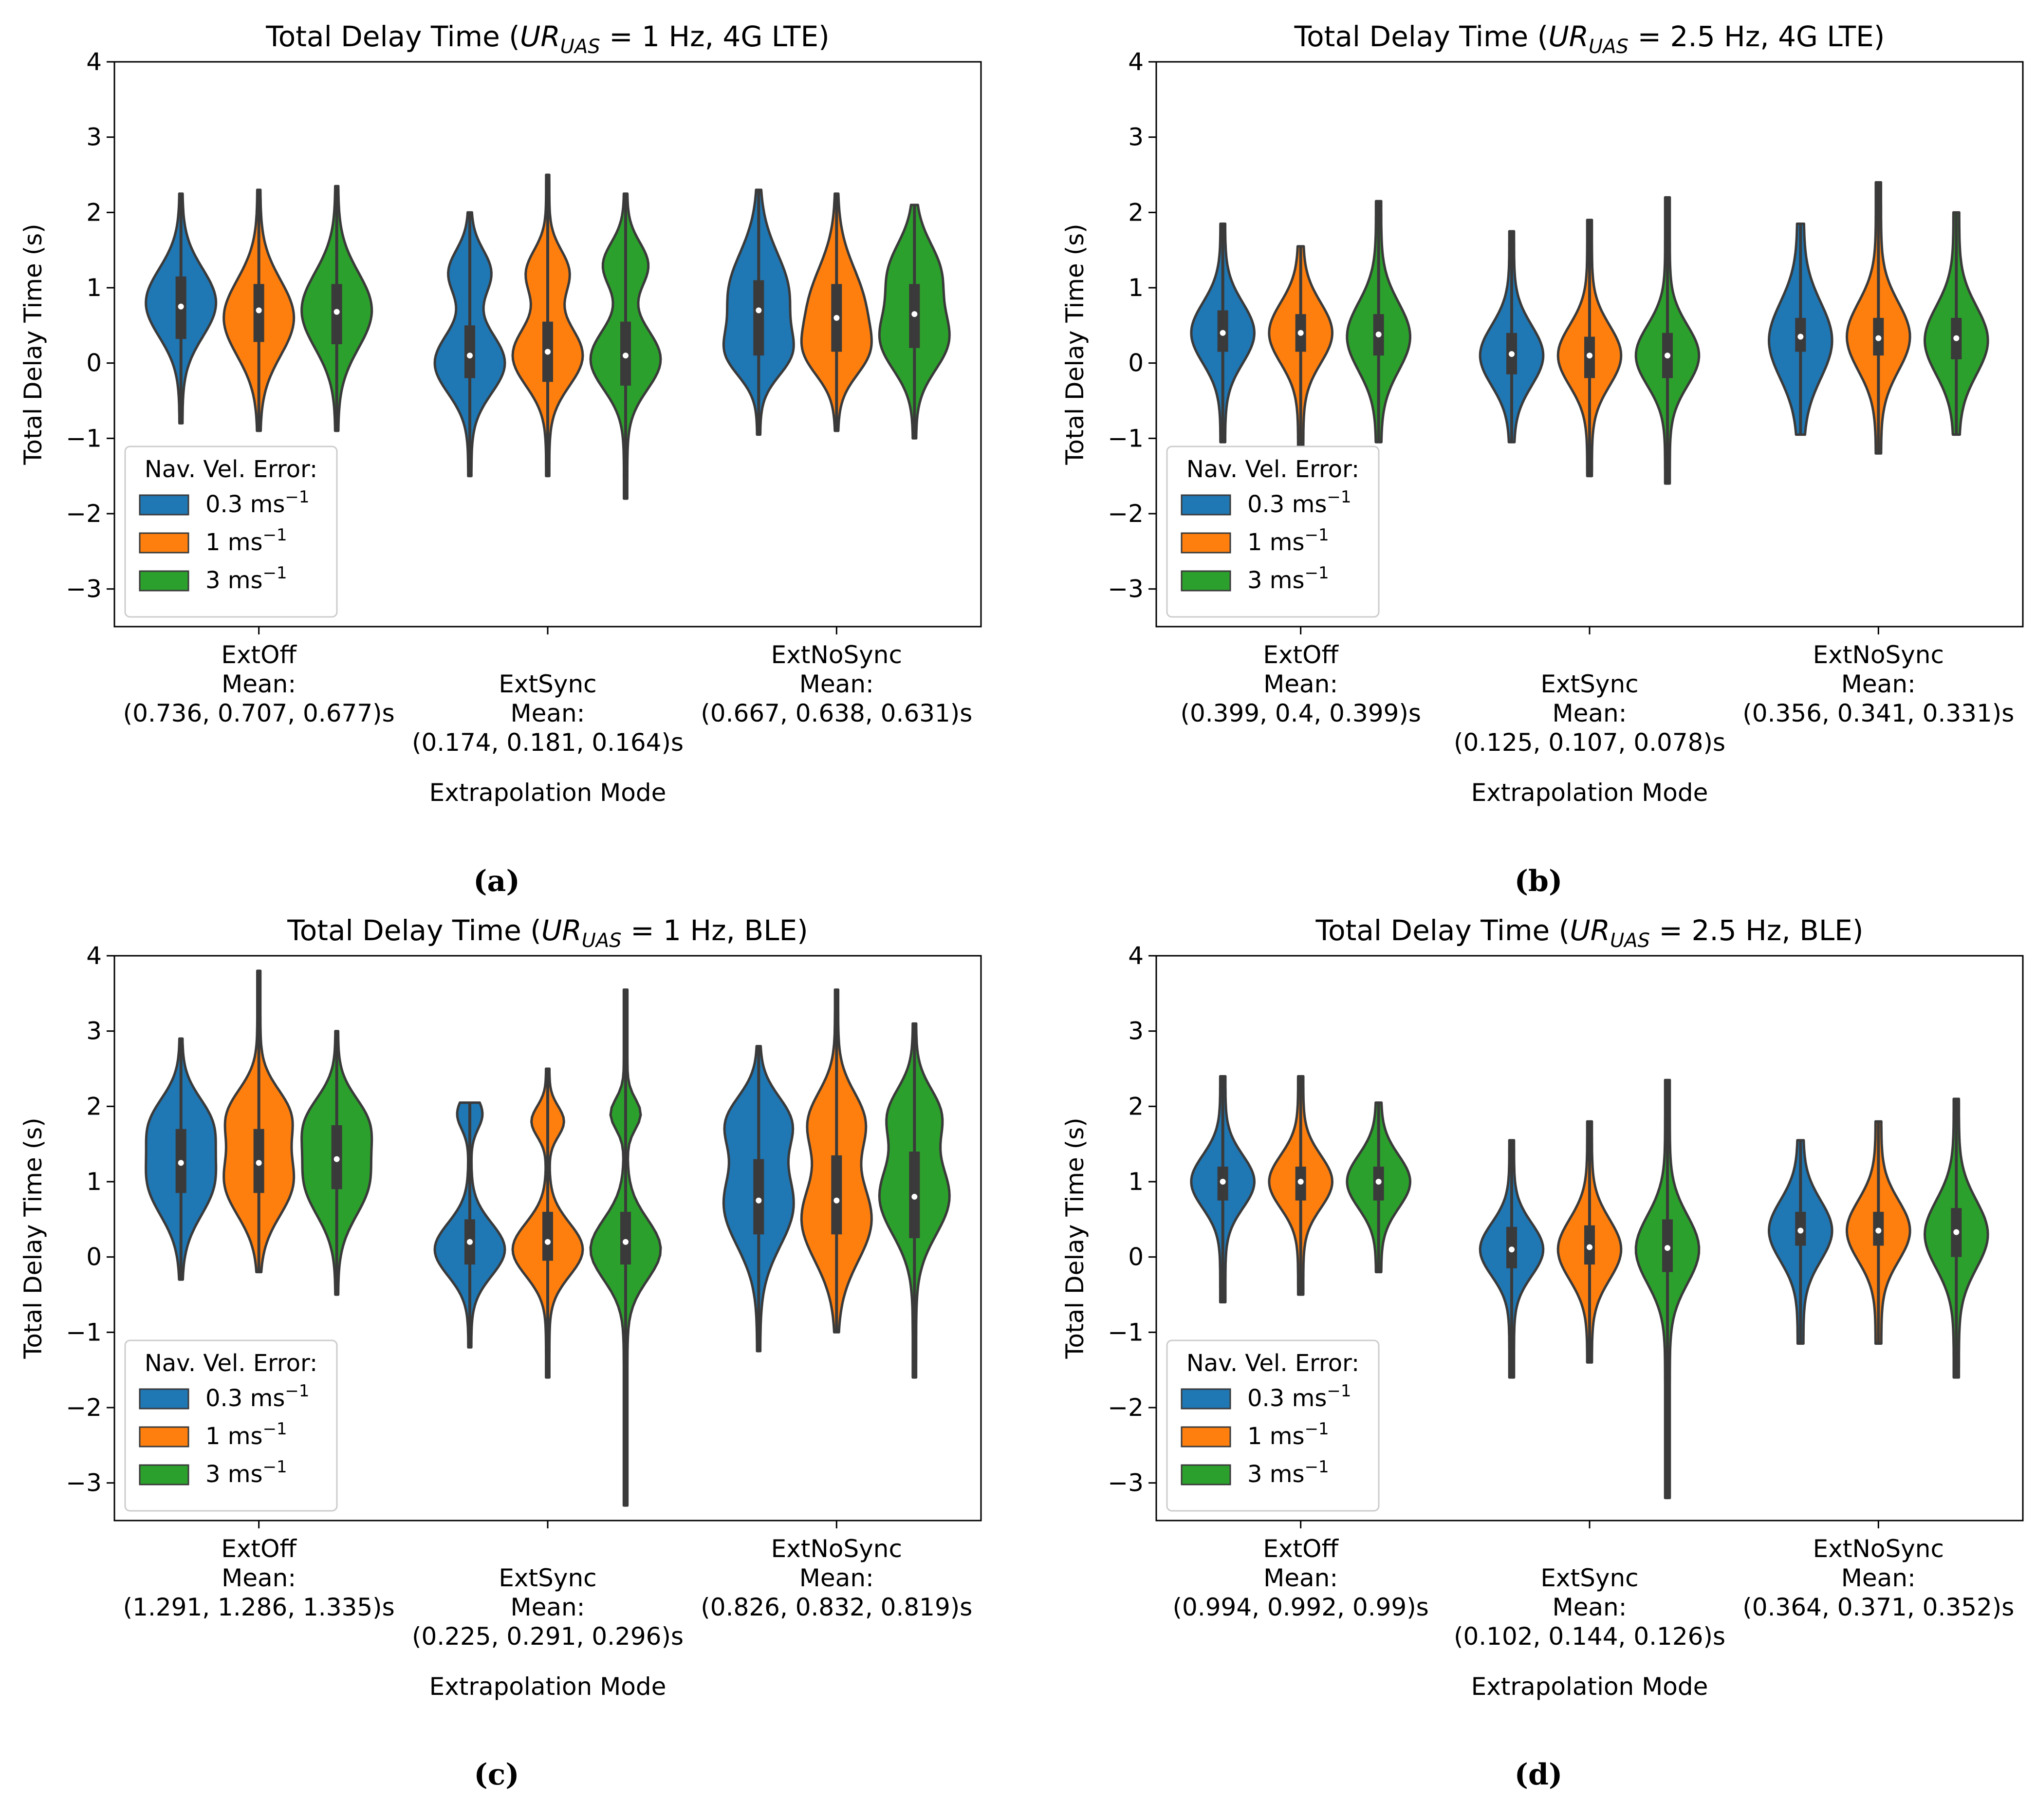 Image resolution: width=2036 pixels, height=1820 pixels. What do you see at coordinates (1878, 1607) in the screenshot?
I see `x-tick-mean-values: (0.364, 0.371, 0.352)s` at bounding box center [1878, 1607].